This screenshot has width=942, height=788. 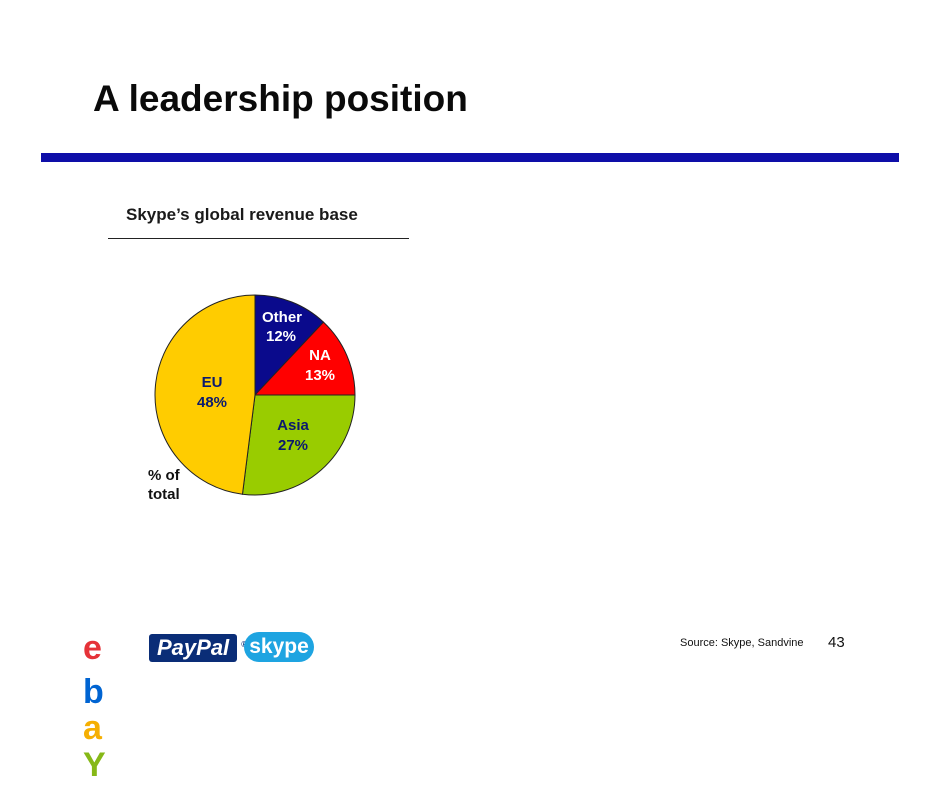 I want to click on pie-slice-other, so click(x=289, y=345).